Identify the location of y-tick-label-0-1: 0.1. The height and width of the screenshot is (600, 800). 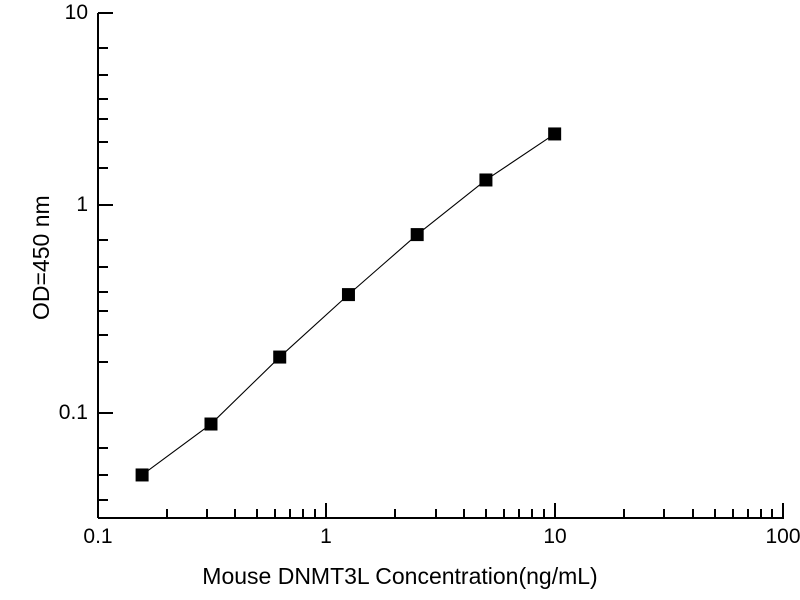
(73, 412).